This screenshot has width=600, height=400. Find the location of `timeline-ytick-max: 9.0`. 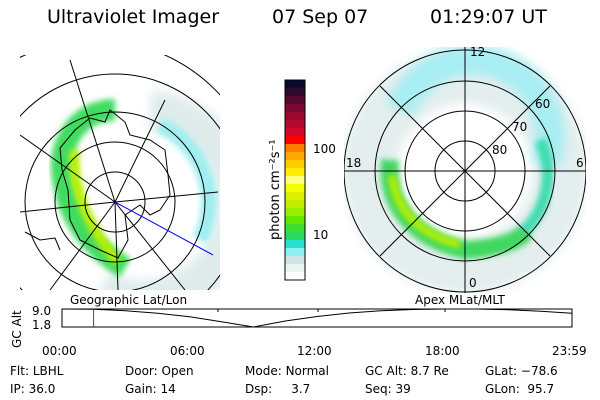

timeline-ytick-max: 9.0 is located at coordinates (42, 311).